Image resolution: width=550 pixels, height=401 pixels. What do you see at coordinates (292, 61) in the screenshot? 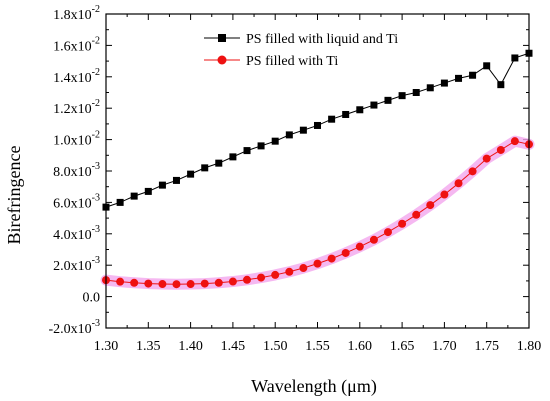
I see `legend-label-series-2: PS filled with Ti` at bounding box center [292, 61].